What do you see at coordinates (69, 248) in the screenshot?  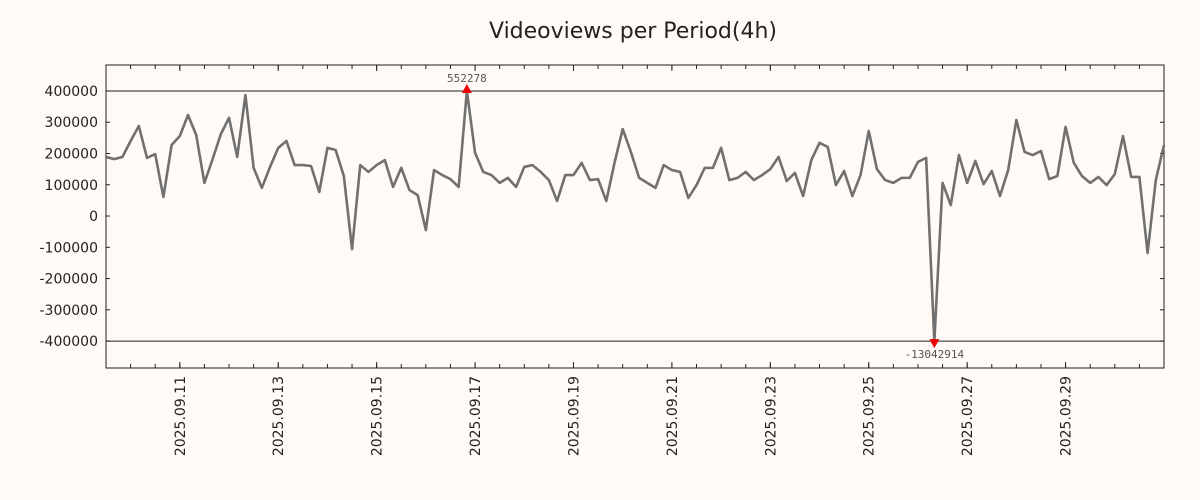 I see `y-tick-label: -100000` at bounding box center [69, 248].